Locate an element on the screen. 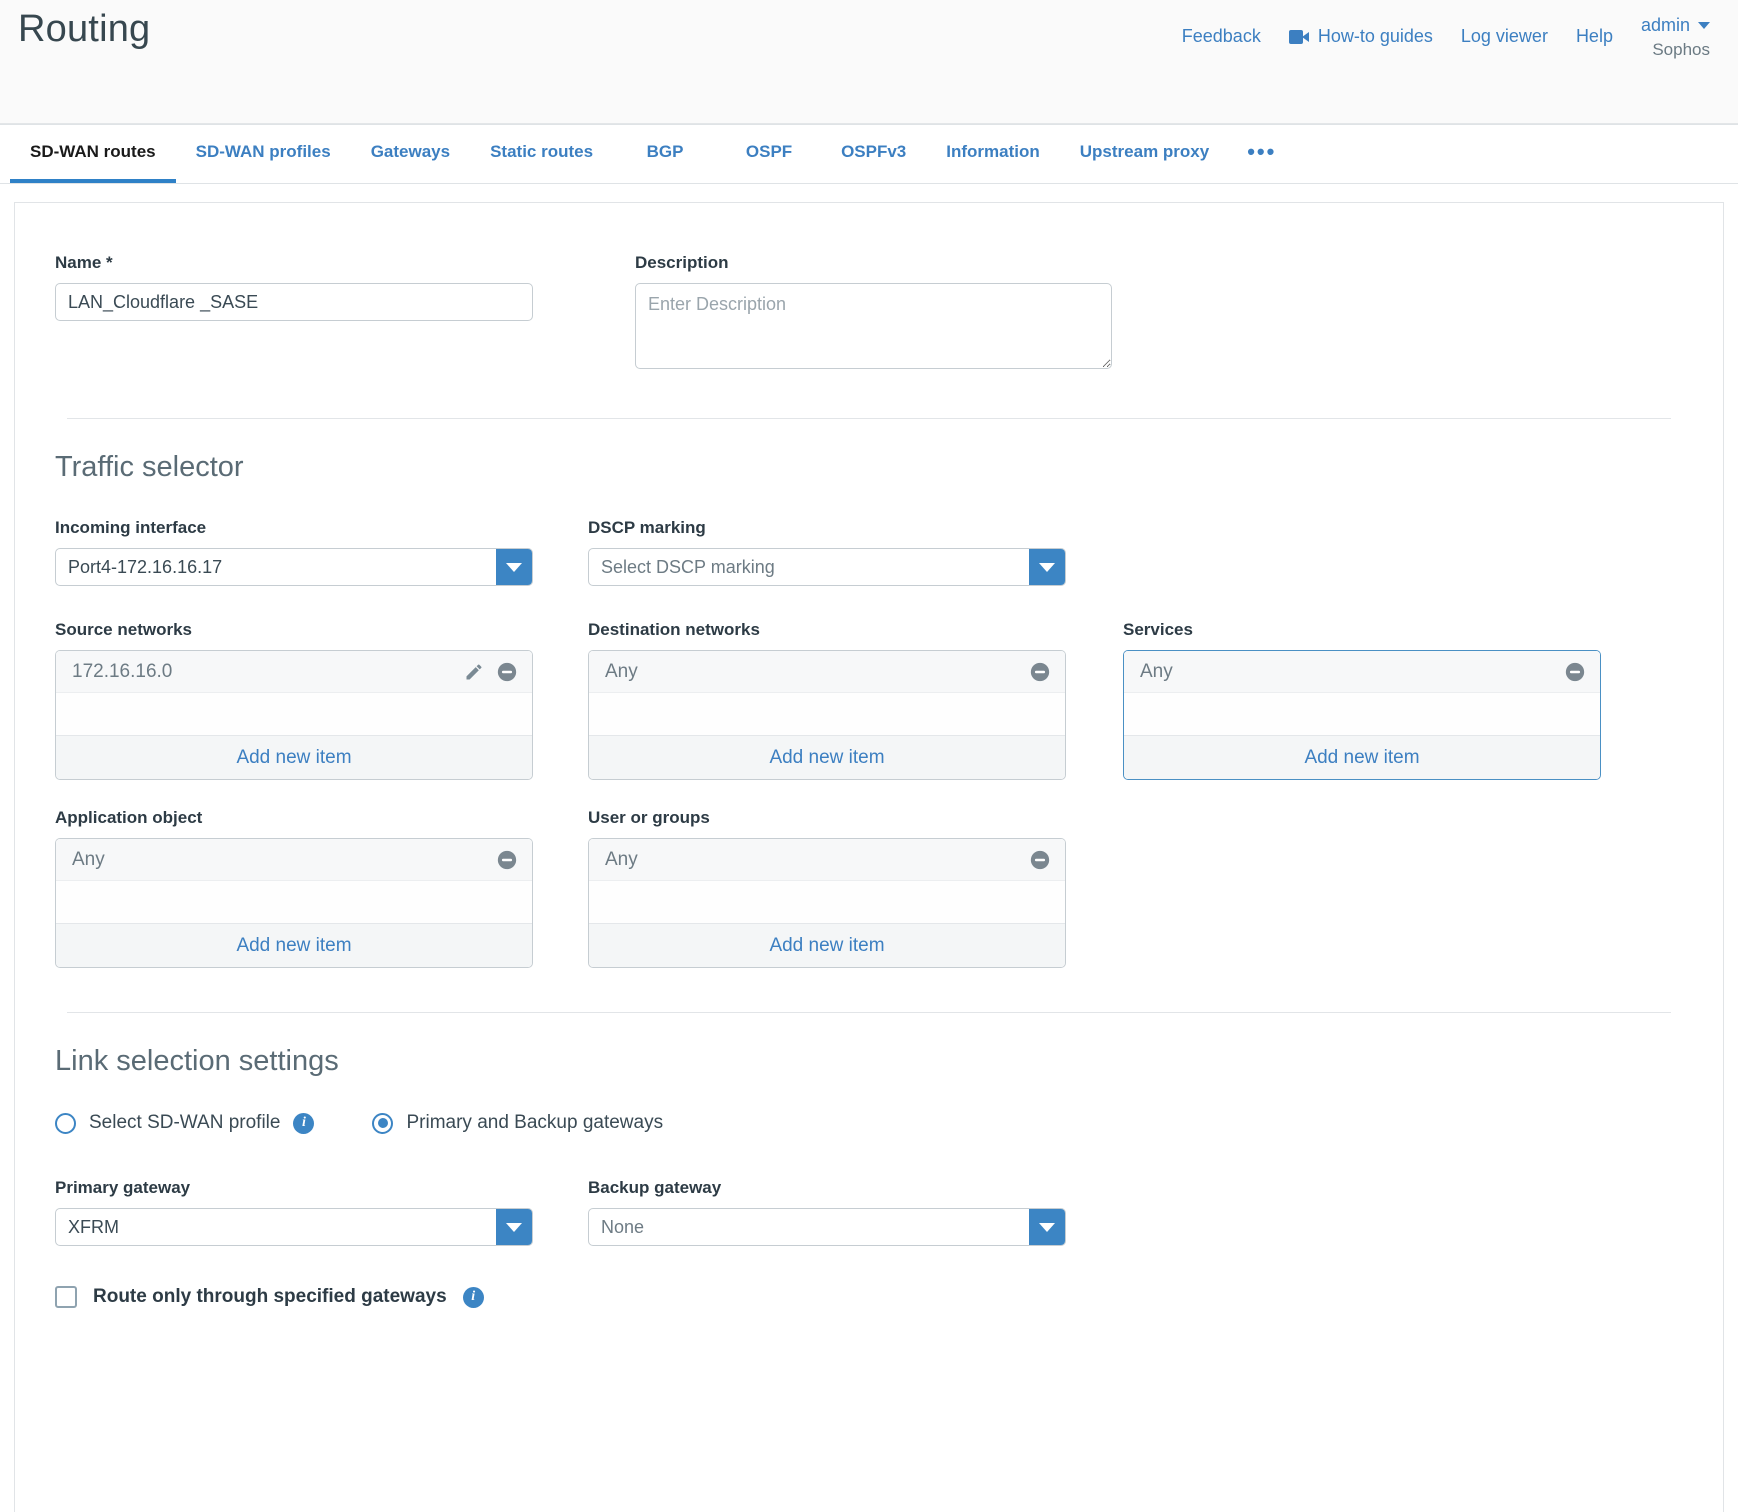 Image resolution: width=1738 pixels, height=1512 pixels. description-textarea is located at coordinates (873, 326).